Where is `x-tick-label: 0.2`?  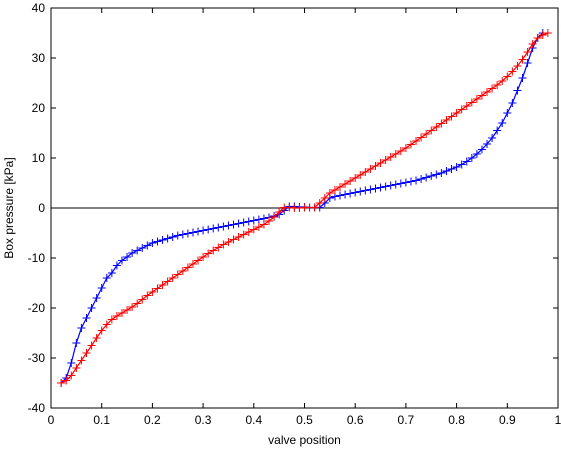
x-tick-label: 0.2 is located at coordinates (152, 420).